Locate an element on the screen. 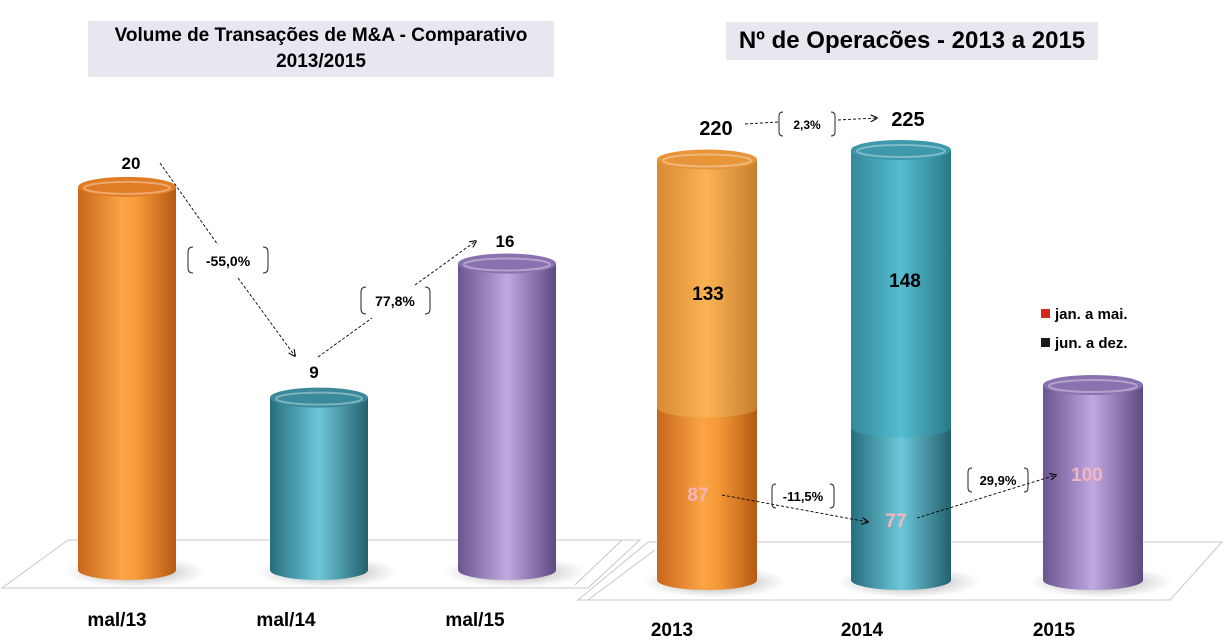 Image resolution: width=1227 pixels, height=641 pixels. chart2-change-label: 2,3% is located at coordinates (807, 125).